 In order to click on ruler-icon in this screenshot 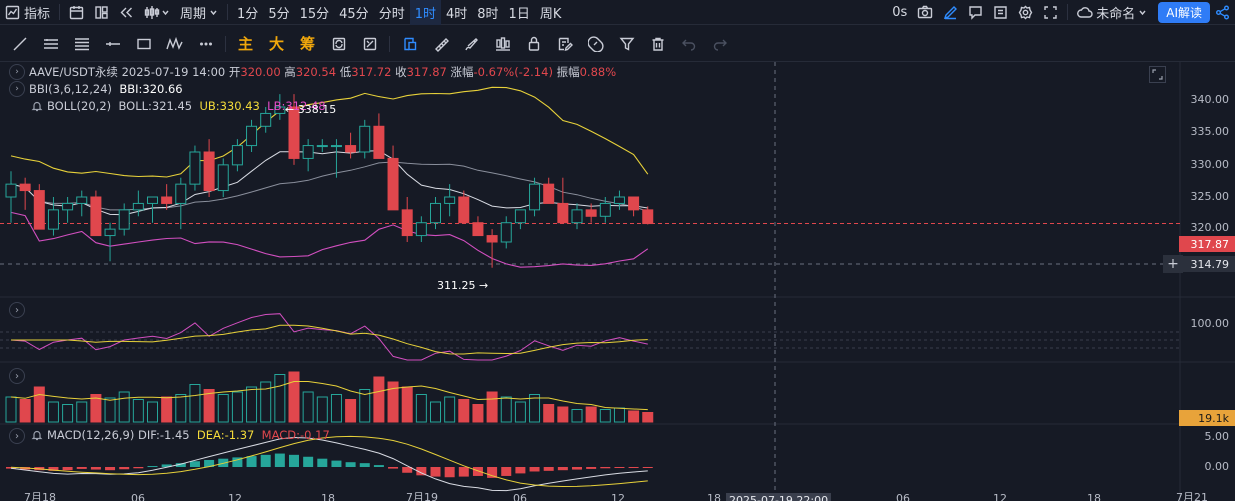, I will do `click(440, 44)`.